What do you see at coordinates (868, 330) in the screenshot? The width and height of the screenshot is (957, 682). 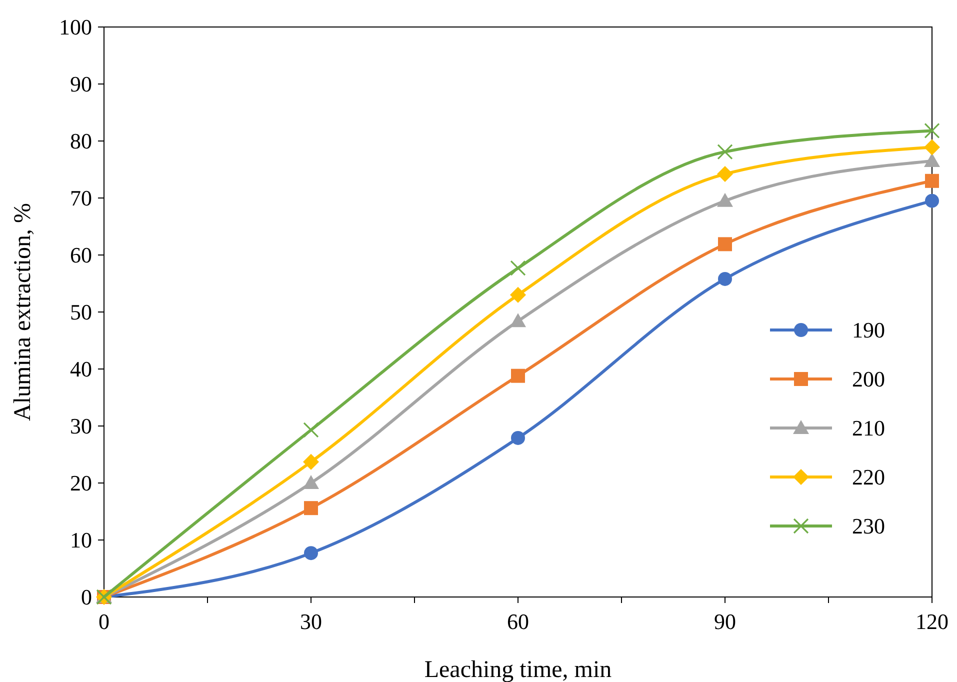 I see `legend-label: 190` at bounding box center [868, 330].